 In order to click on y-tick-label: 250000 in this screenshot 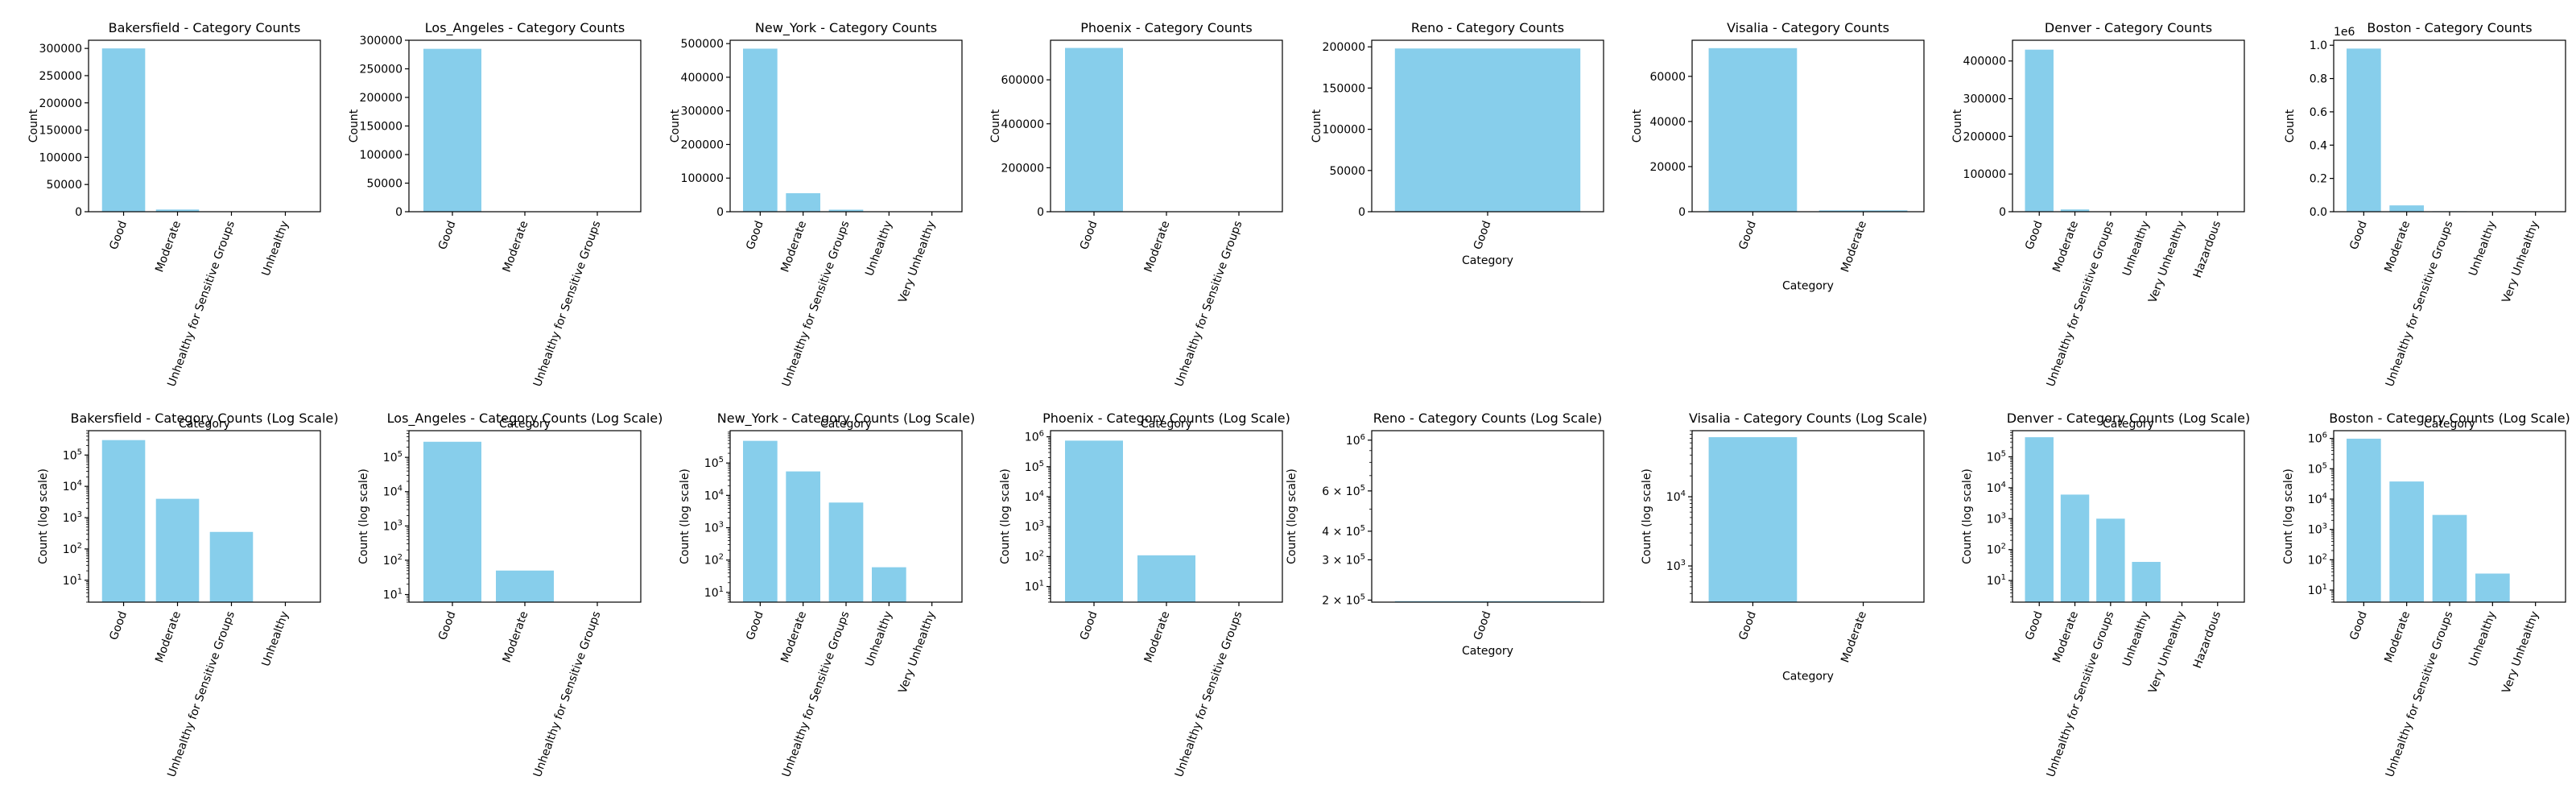, I will do `click(60, 76)`.